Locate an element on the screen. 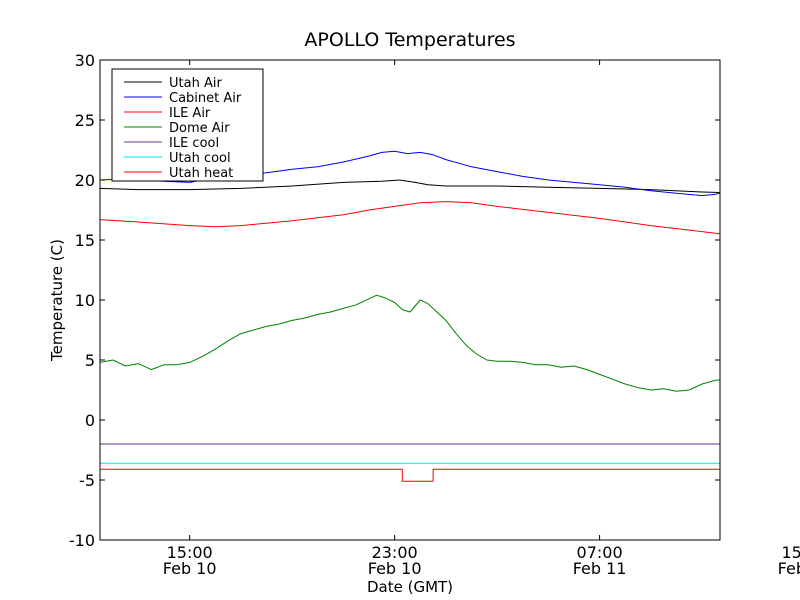 This screenshot has height=600, width=800. legend-box is located at coordinates (187, 125).